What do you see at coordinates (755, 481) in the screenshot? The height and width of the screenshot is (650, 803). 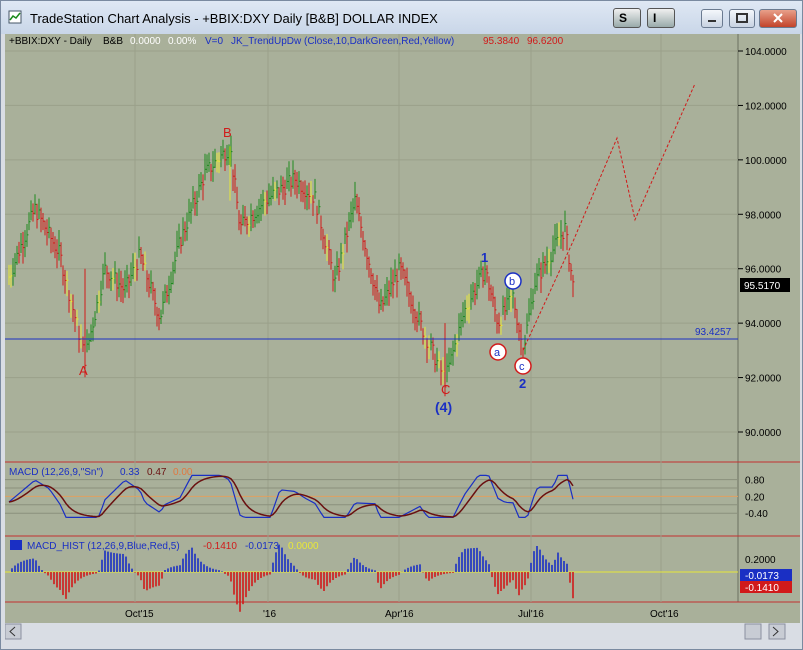 I see `macd-tick-0: 0.80` at bounding box center [755, 481].